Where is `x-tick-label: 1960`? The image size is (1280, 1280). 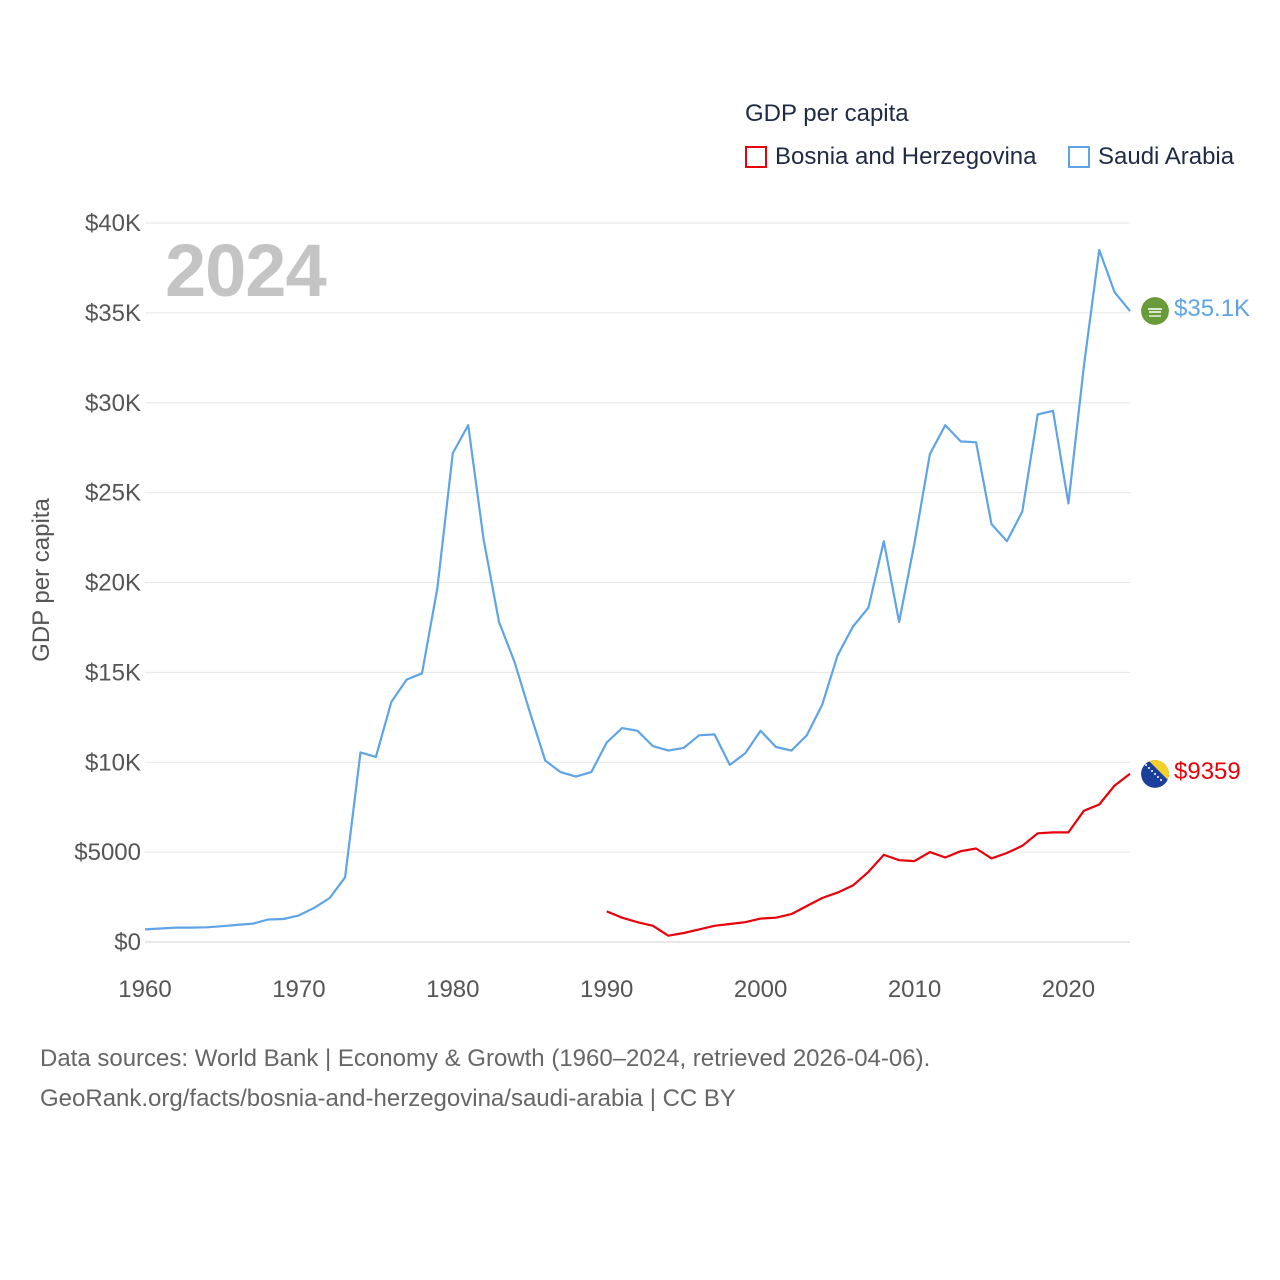 x-tick-label: 1960 is located at coordinates (144, 989).